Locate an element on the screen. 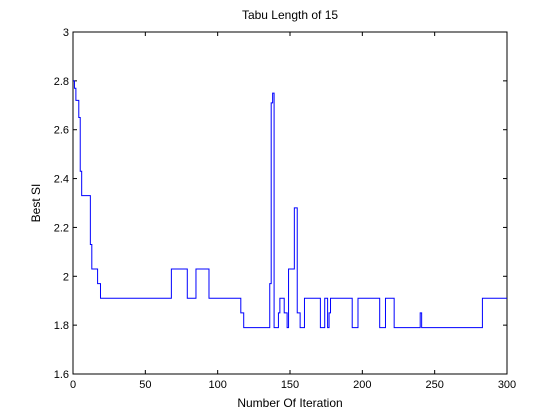 This screenshot has width=560, height=420. y-tick-label: 2.8 is located at coordinates (61, 82).